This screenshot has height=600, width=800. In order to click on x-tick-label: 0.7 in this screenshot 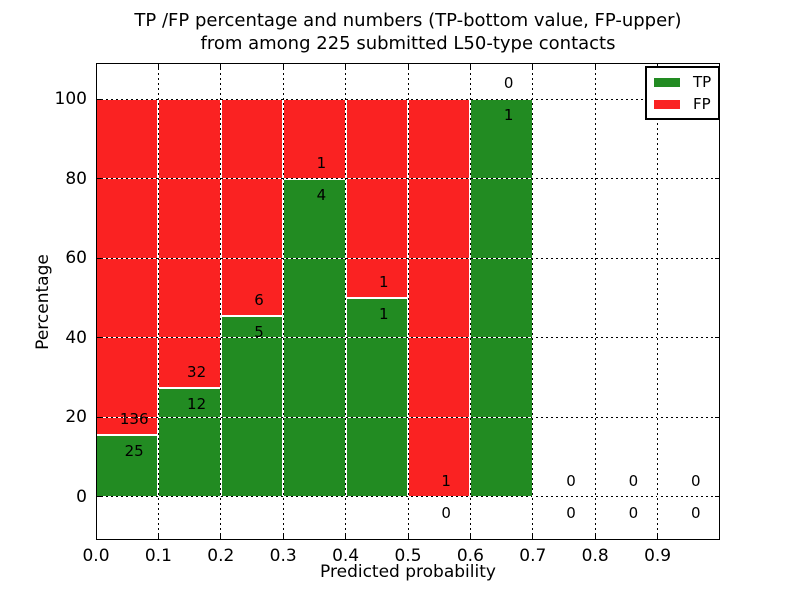, I will do `click(533, 556)`.